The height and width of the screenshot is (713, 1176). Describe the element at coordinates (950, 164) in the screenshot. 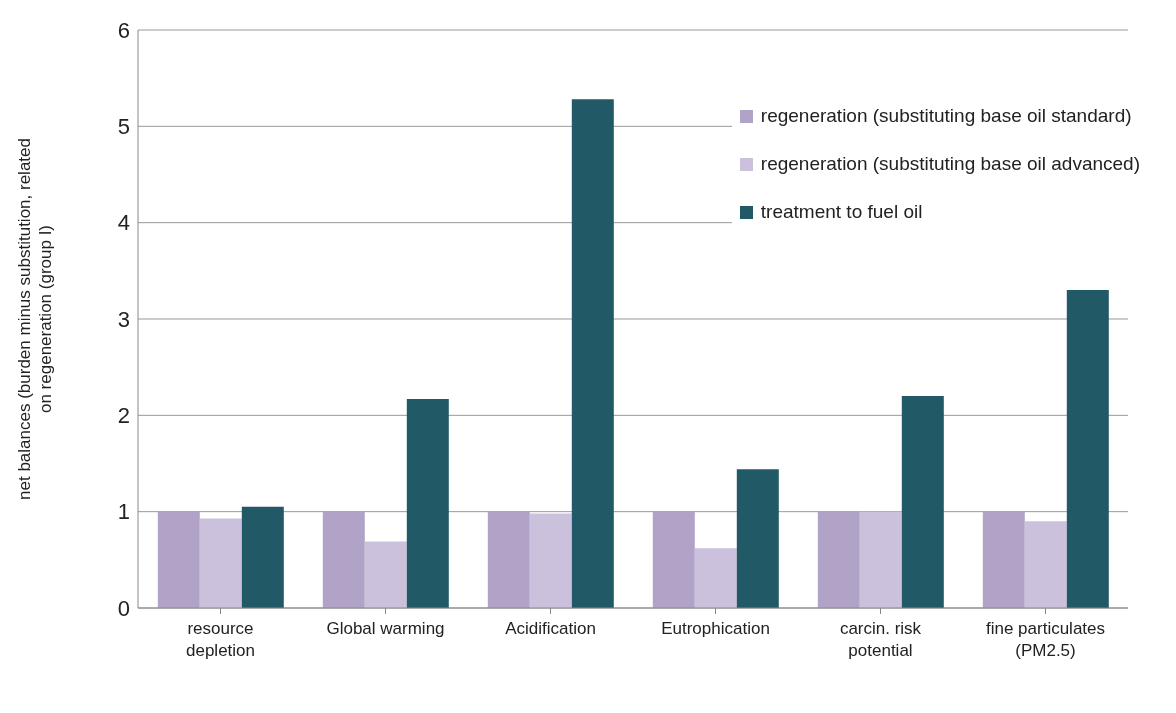

I see `legend-label: regeneration (substituting base oil advanced)` at that location.